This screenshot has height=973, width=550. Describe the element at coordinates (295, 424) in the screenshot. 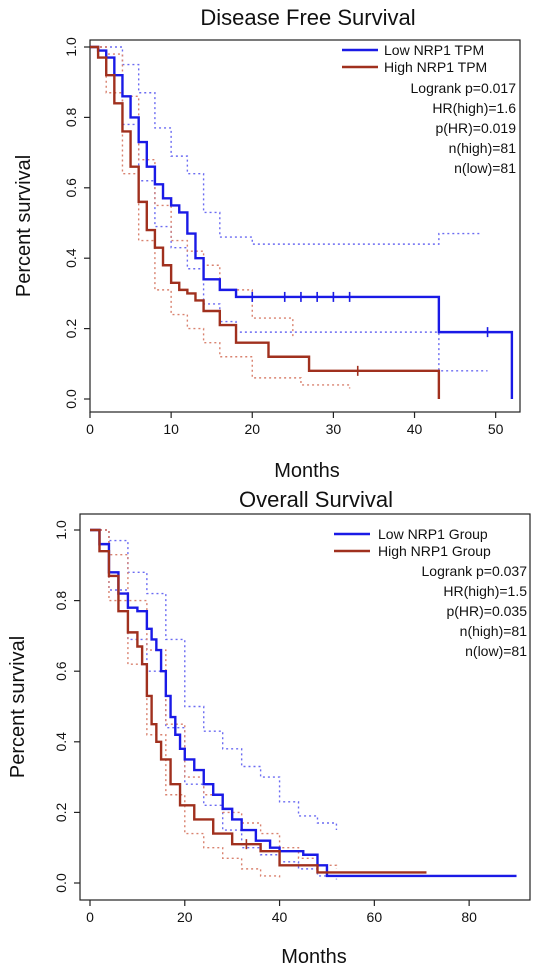

I see `x-axis: 0 10 20 30 40 50` at that location.